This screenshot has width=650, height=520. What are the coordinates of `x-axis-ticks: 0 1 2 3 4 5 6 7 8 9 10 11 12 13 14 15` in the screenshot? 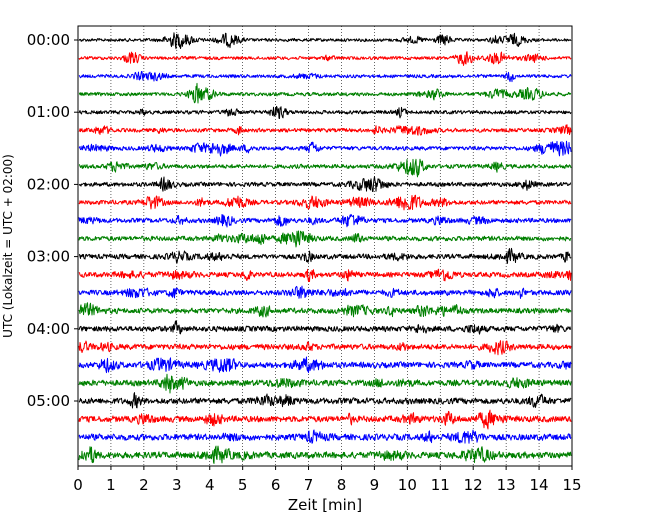 It's located at (327, 480).